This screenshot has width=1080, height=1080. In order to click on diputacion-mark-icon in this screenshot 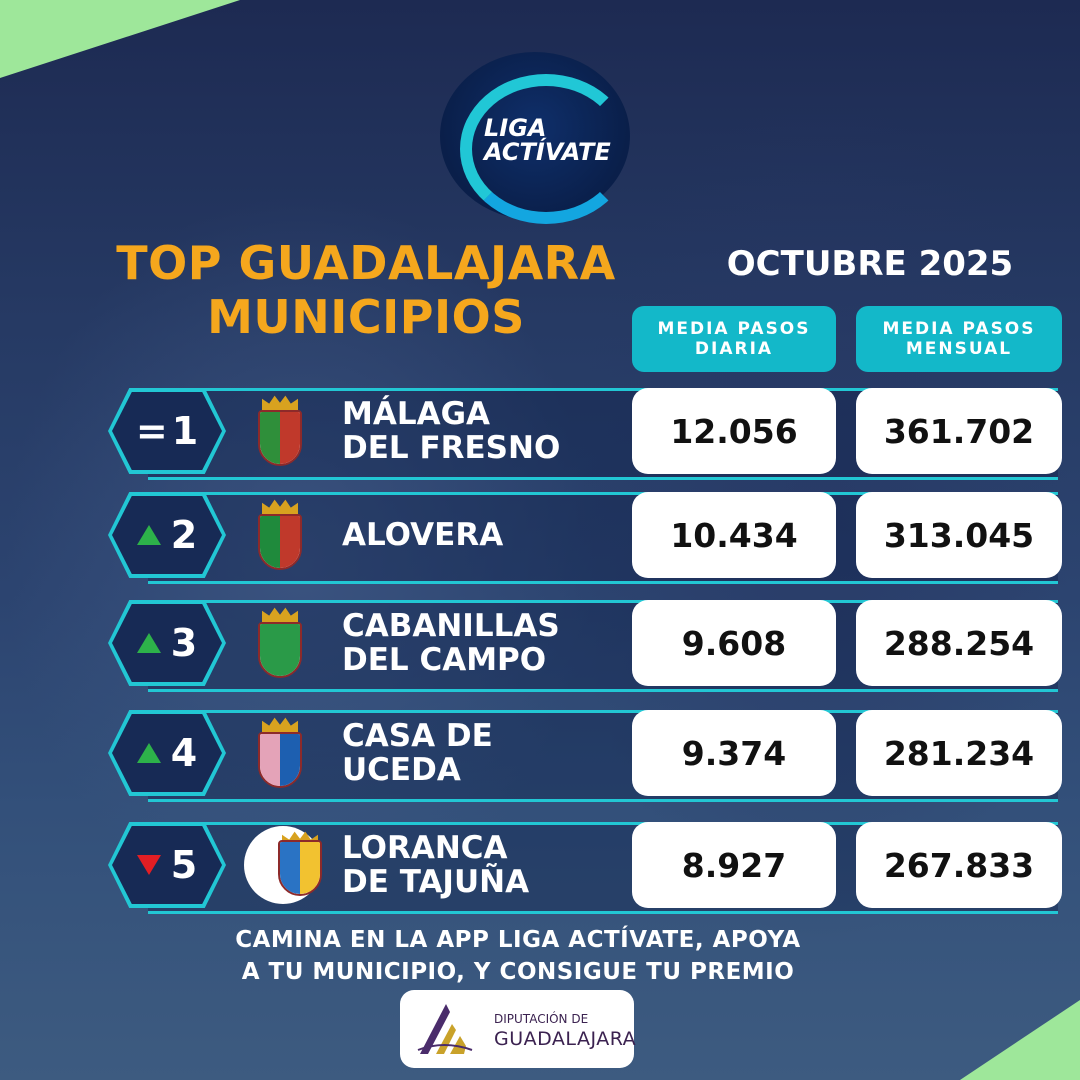, I will do `click(445, 1029)`.